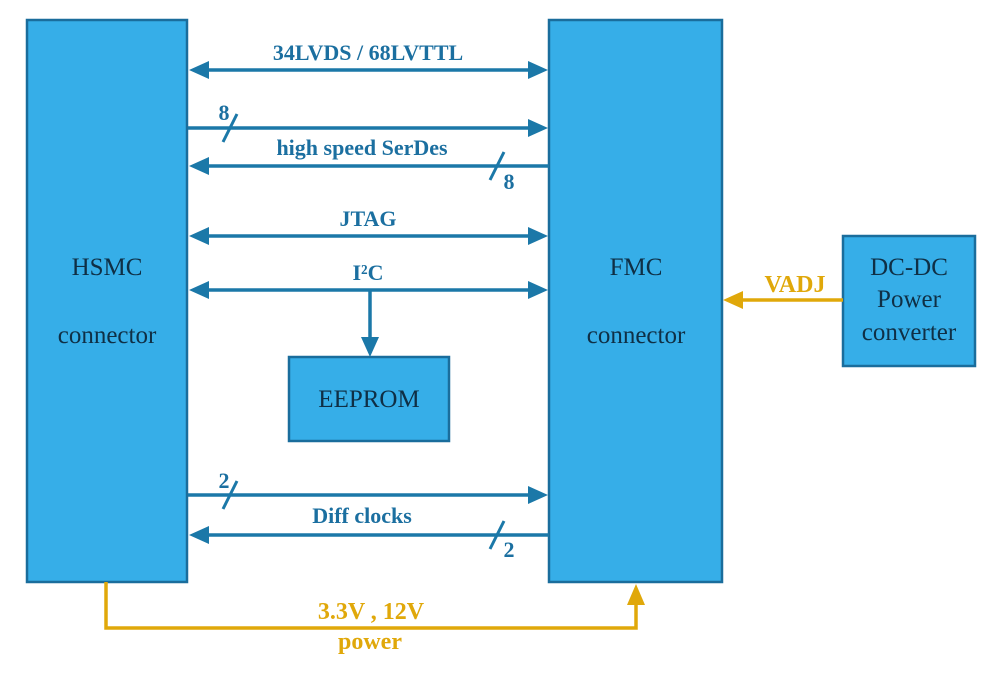  I want to click on fmc-connector-block: FMC connector, so click(635, 301).